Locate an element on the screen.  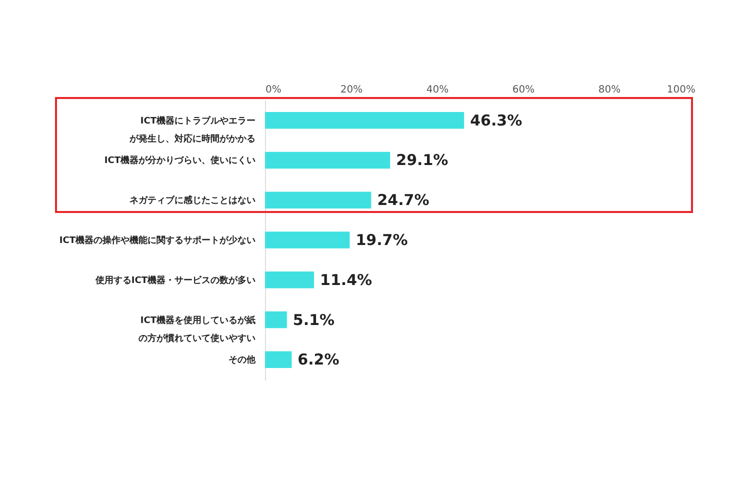
x-tick-label: 100% is located at coordinates (681, 90).